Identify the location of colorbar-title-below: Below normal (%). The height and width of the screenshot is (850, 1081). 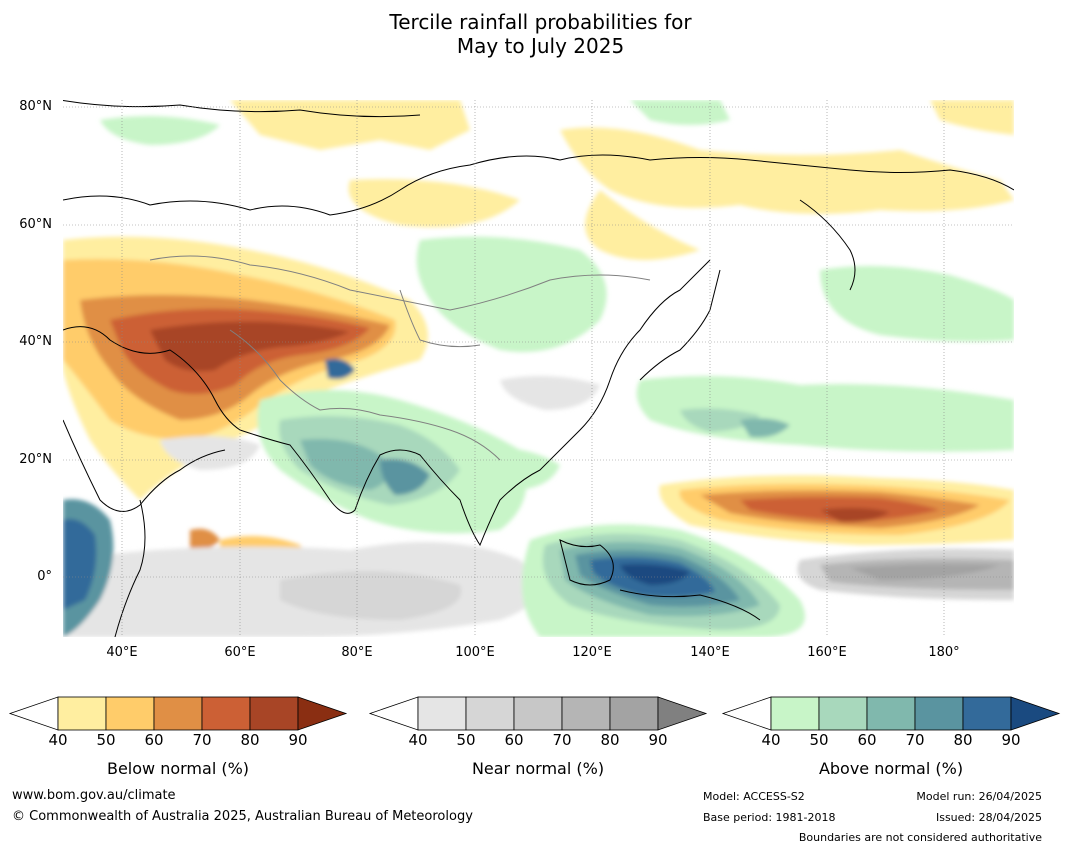
(178, 768).